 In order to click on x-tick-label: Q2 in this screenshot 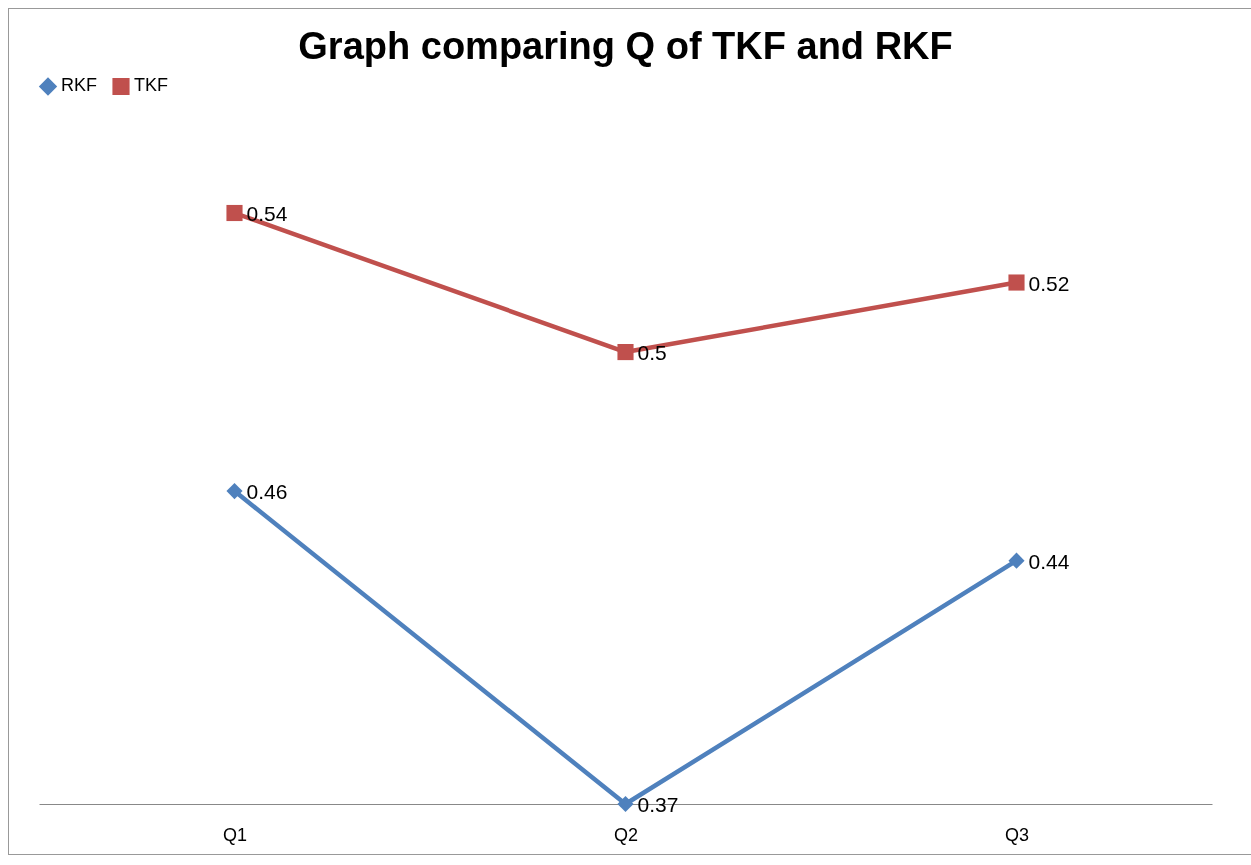, I will do `click(626, 834)`.